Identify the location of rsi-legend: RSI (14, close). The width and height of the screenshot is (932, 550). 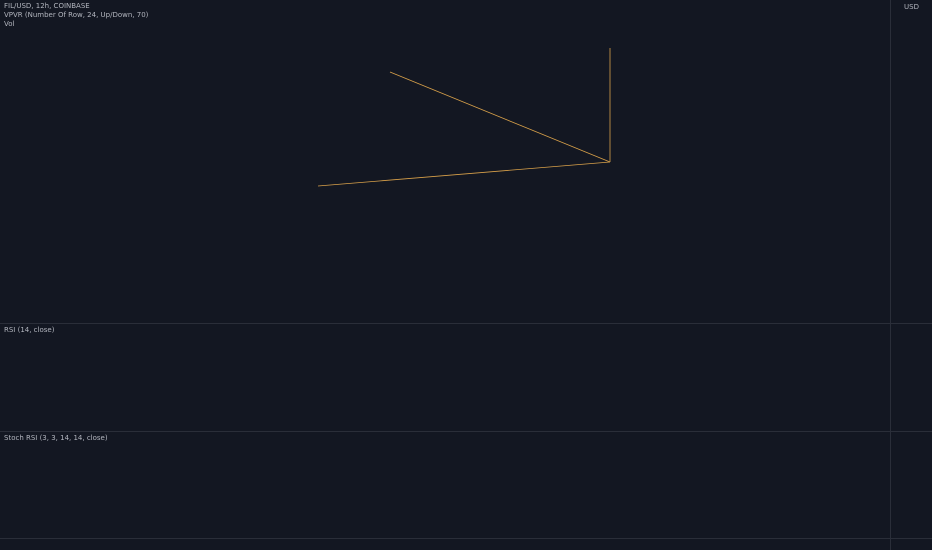
(29, 330).